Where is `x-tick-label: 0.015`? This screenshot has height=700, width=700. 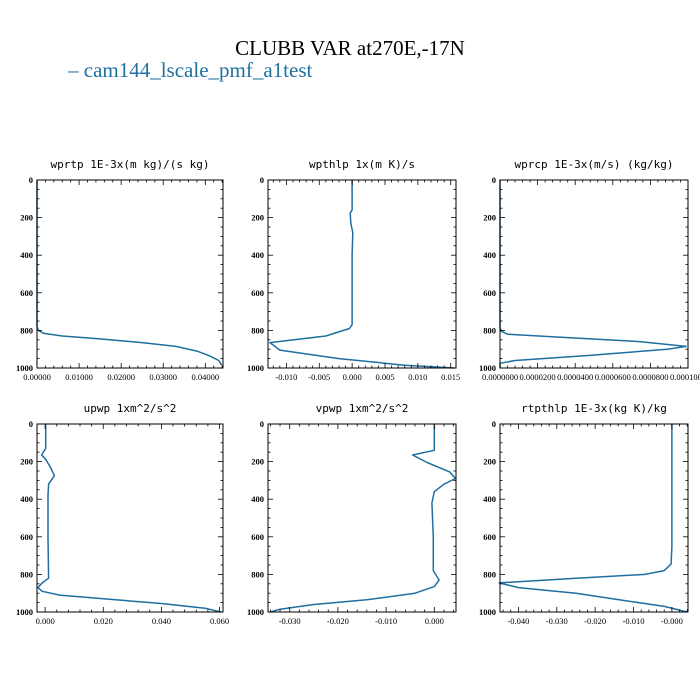 x-tick-label: 0.015 is located at coordinates (450, 377).